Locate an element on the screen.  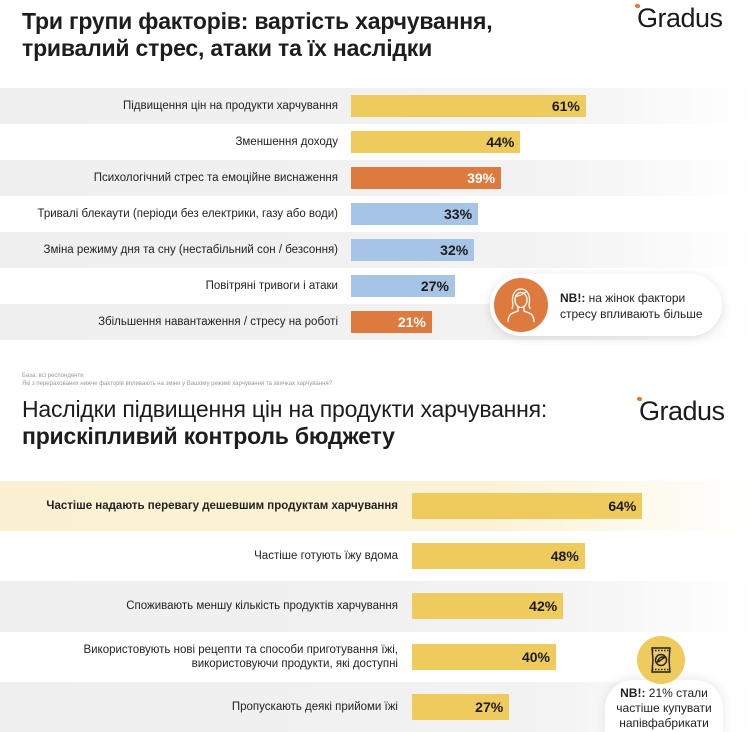
bar-value-label: 33% is located at coordinates (458, 214).